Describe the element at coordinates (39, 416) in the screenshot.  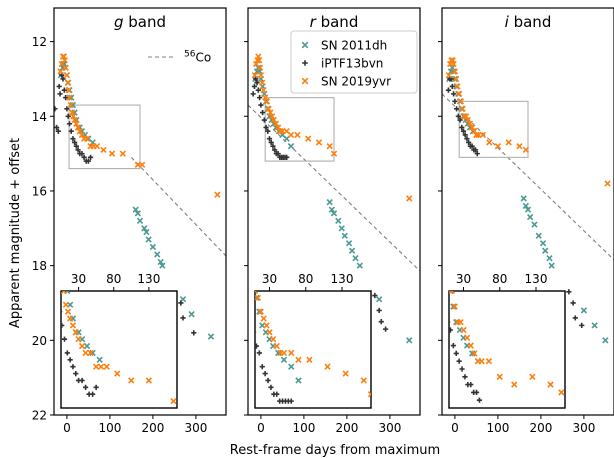
I see `y-tick-label-22: 22` at that location.